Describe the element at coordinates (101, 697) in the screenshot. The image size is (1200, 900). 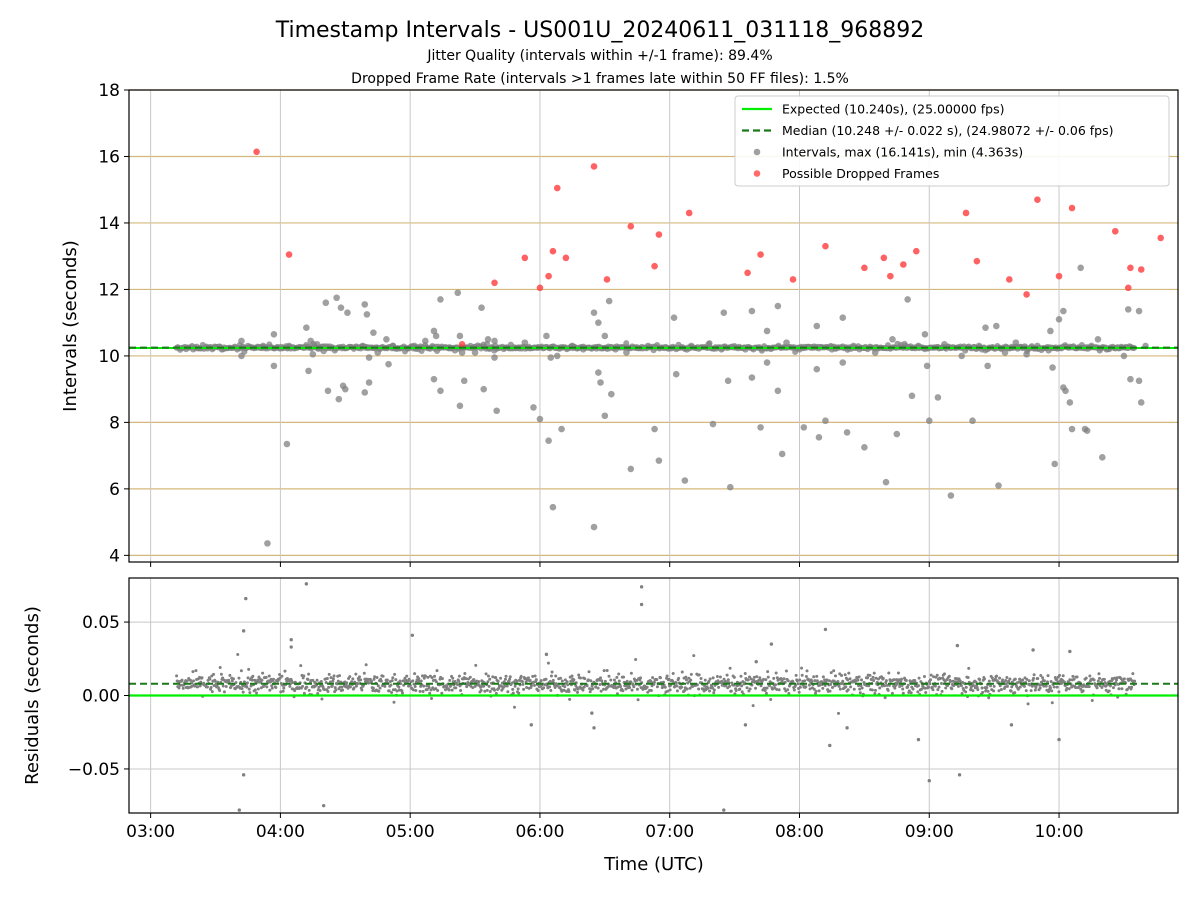
I see `residuals-y-tick-label: 0.00` at that location.